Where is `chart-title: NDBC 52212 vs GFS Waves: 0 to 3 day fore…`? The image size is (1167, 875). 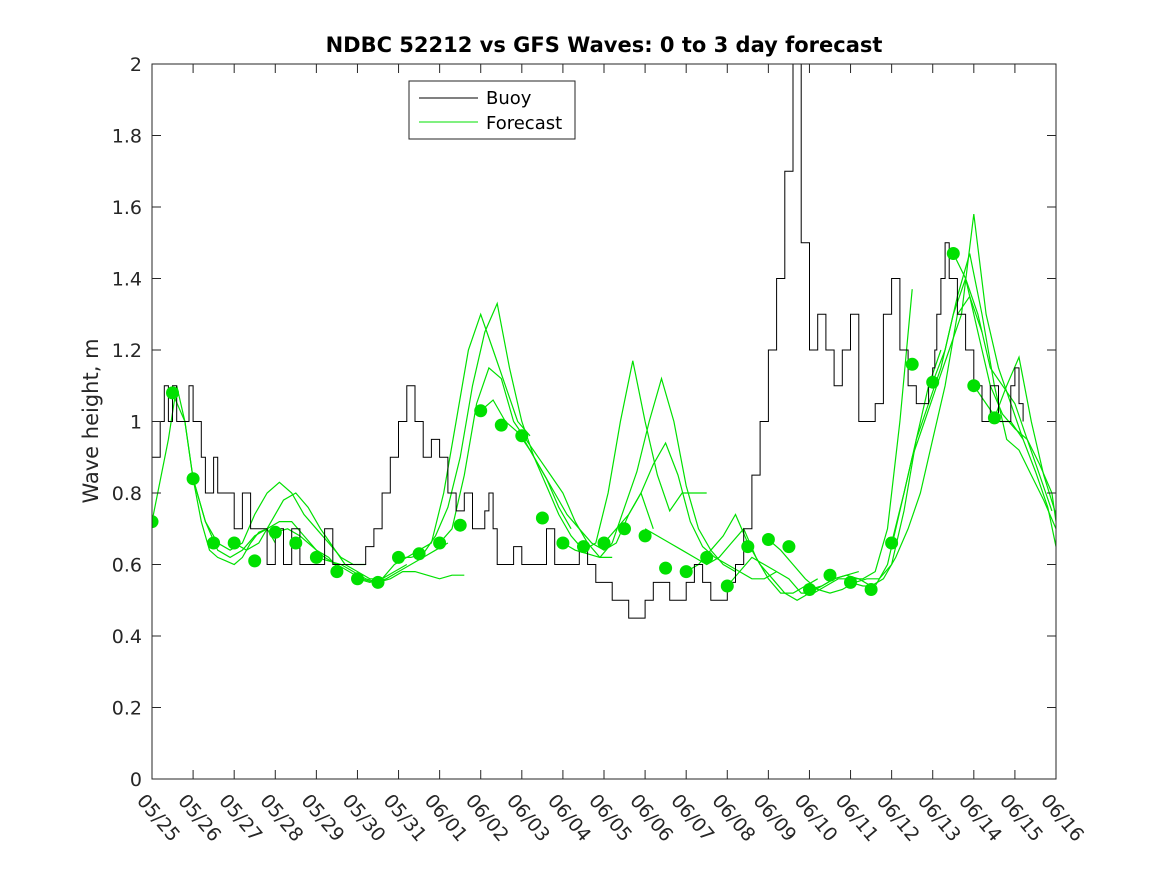 chart-title: NDBC 52212 vs GFS Waves: 0 to 3 day fore… is located at coordinates (604, 45).